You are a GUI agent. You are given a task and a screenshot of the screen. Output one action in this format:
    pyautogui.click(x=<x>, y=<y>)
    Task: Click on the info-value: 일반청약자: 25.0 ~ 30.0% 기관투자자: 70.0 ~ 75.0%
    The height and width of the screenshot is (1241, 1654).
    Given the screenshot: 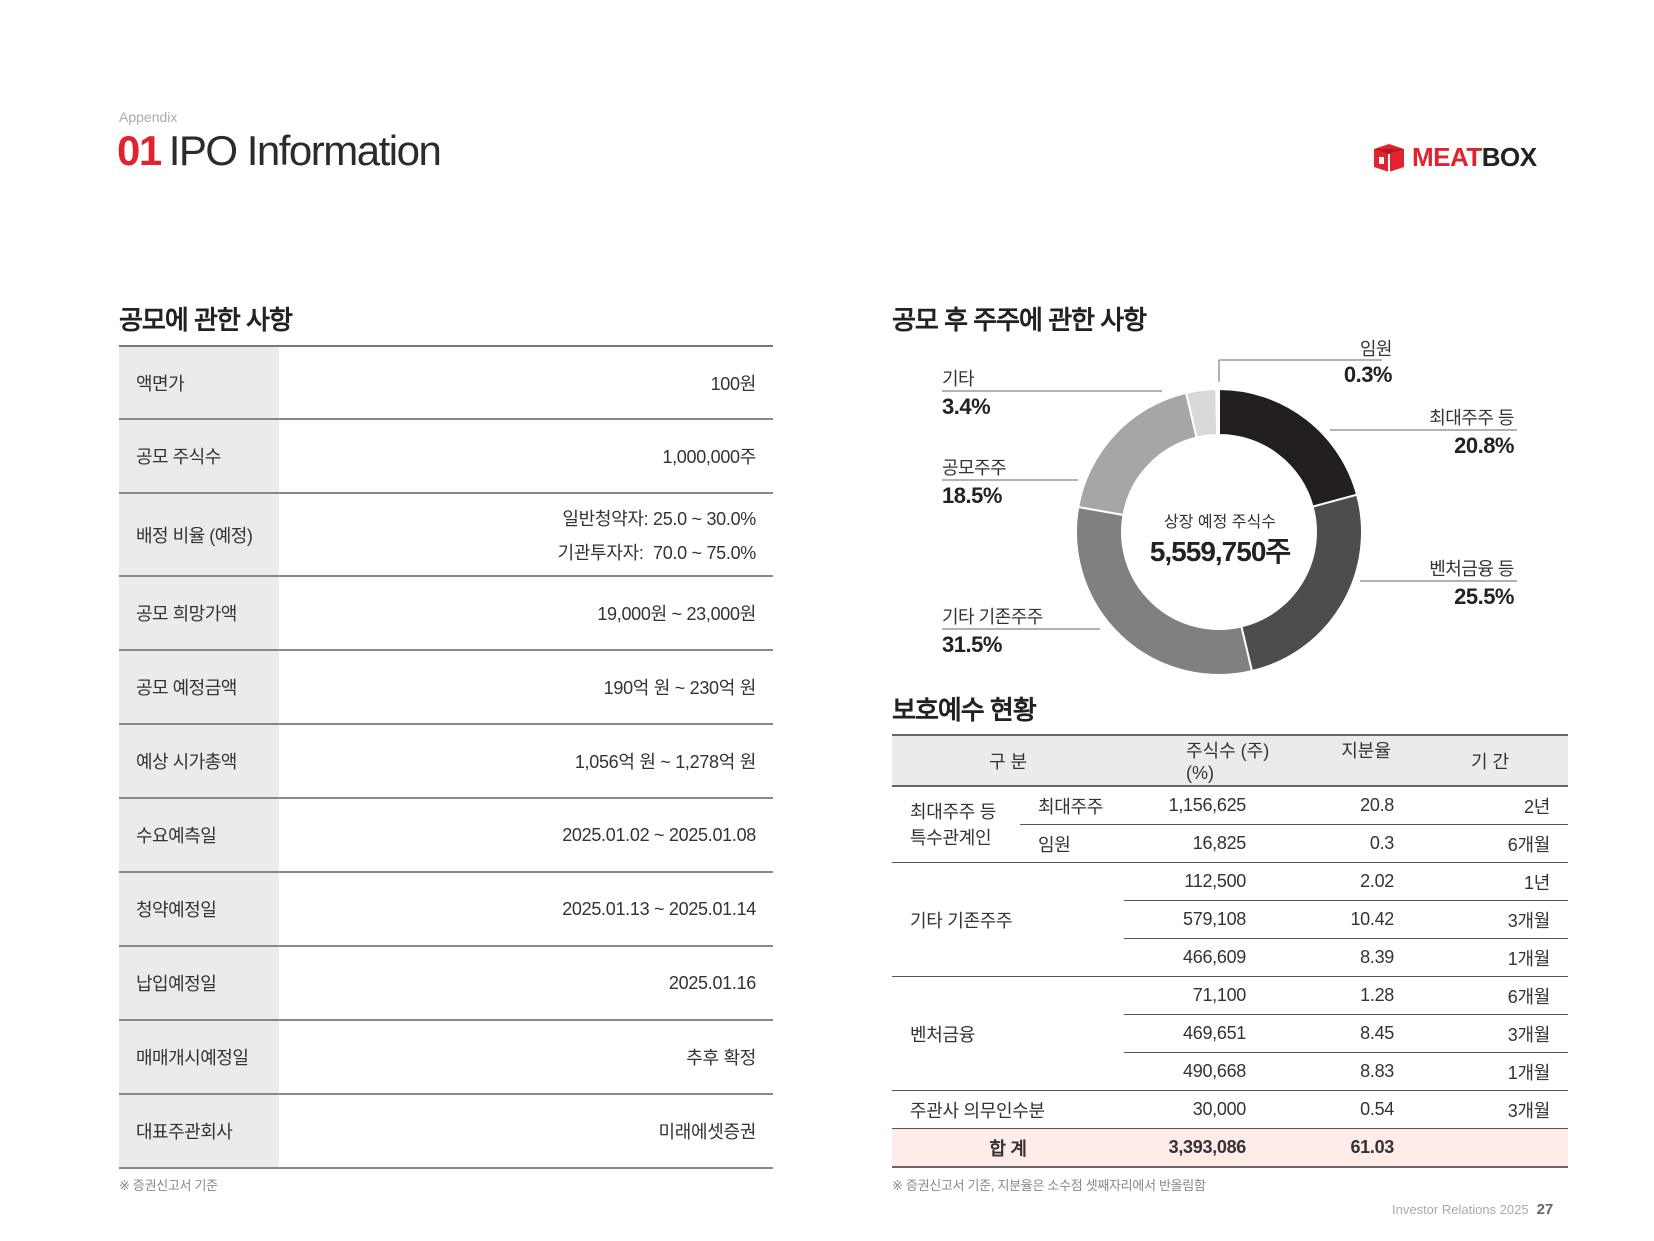 What is the action you would take?
    pyautogui.click(x=526, y=534)
    